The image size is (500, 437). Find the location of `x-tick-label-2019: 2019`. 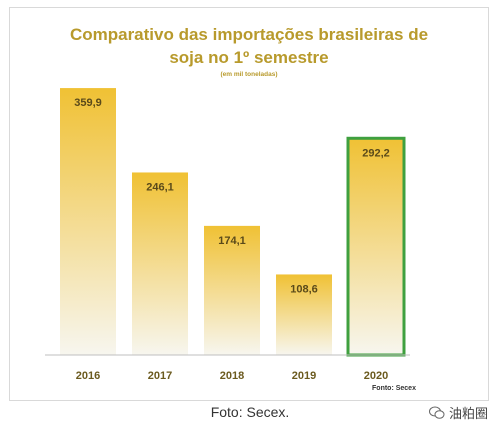

x-tick-label-2019: 2019 is located at coordinates (304, 376).